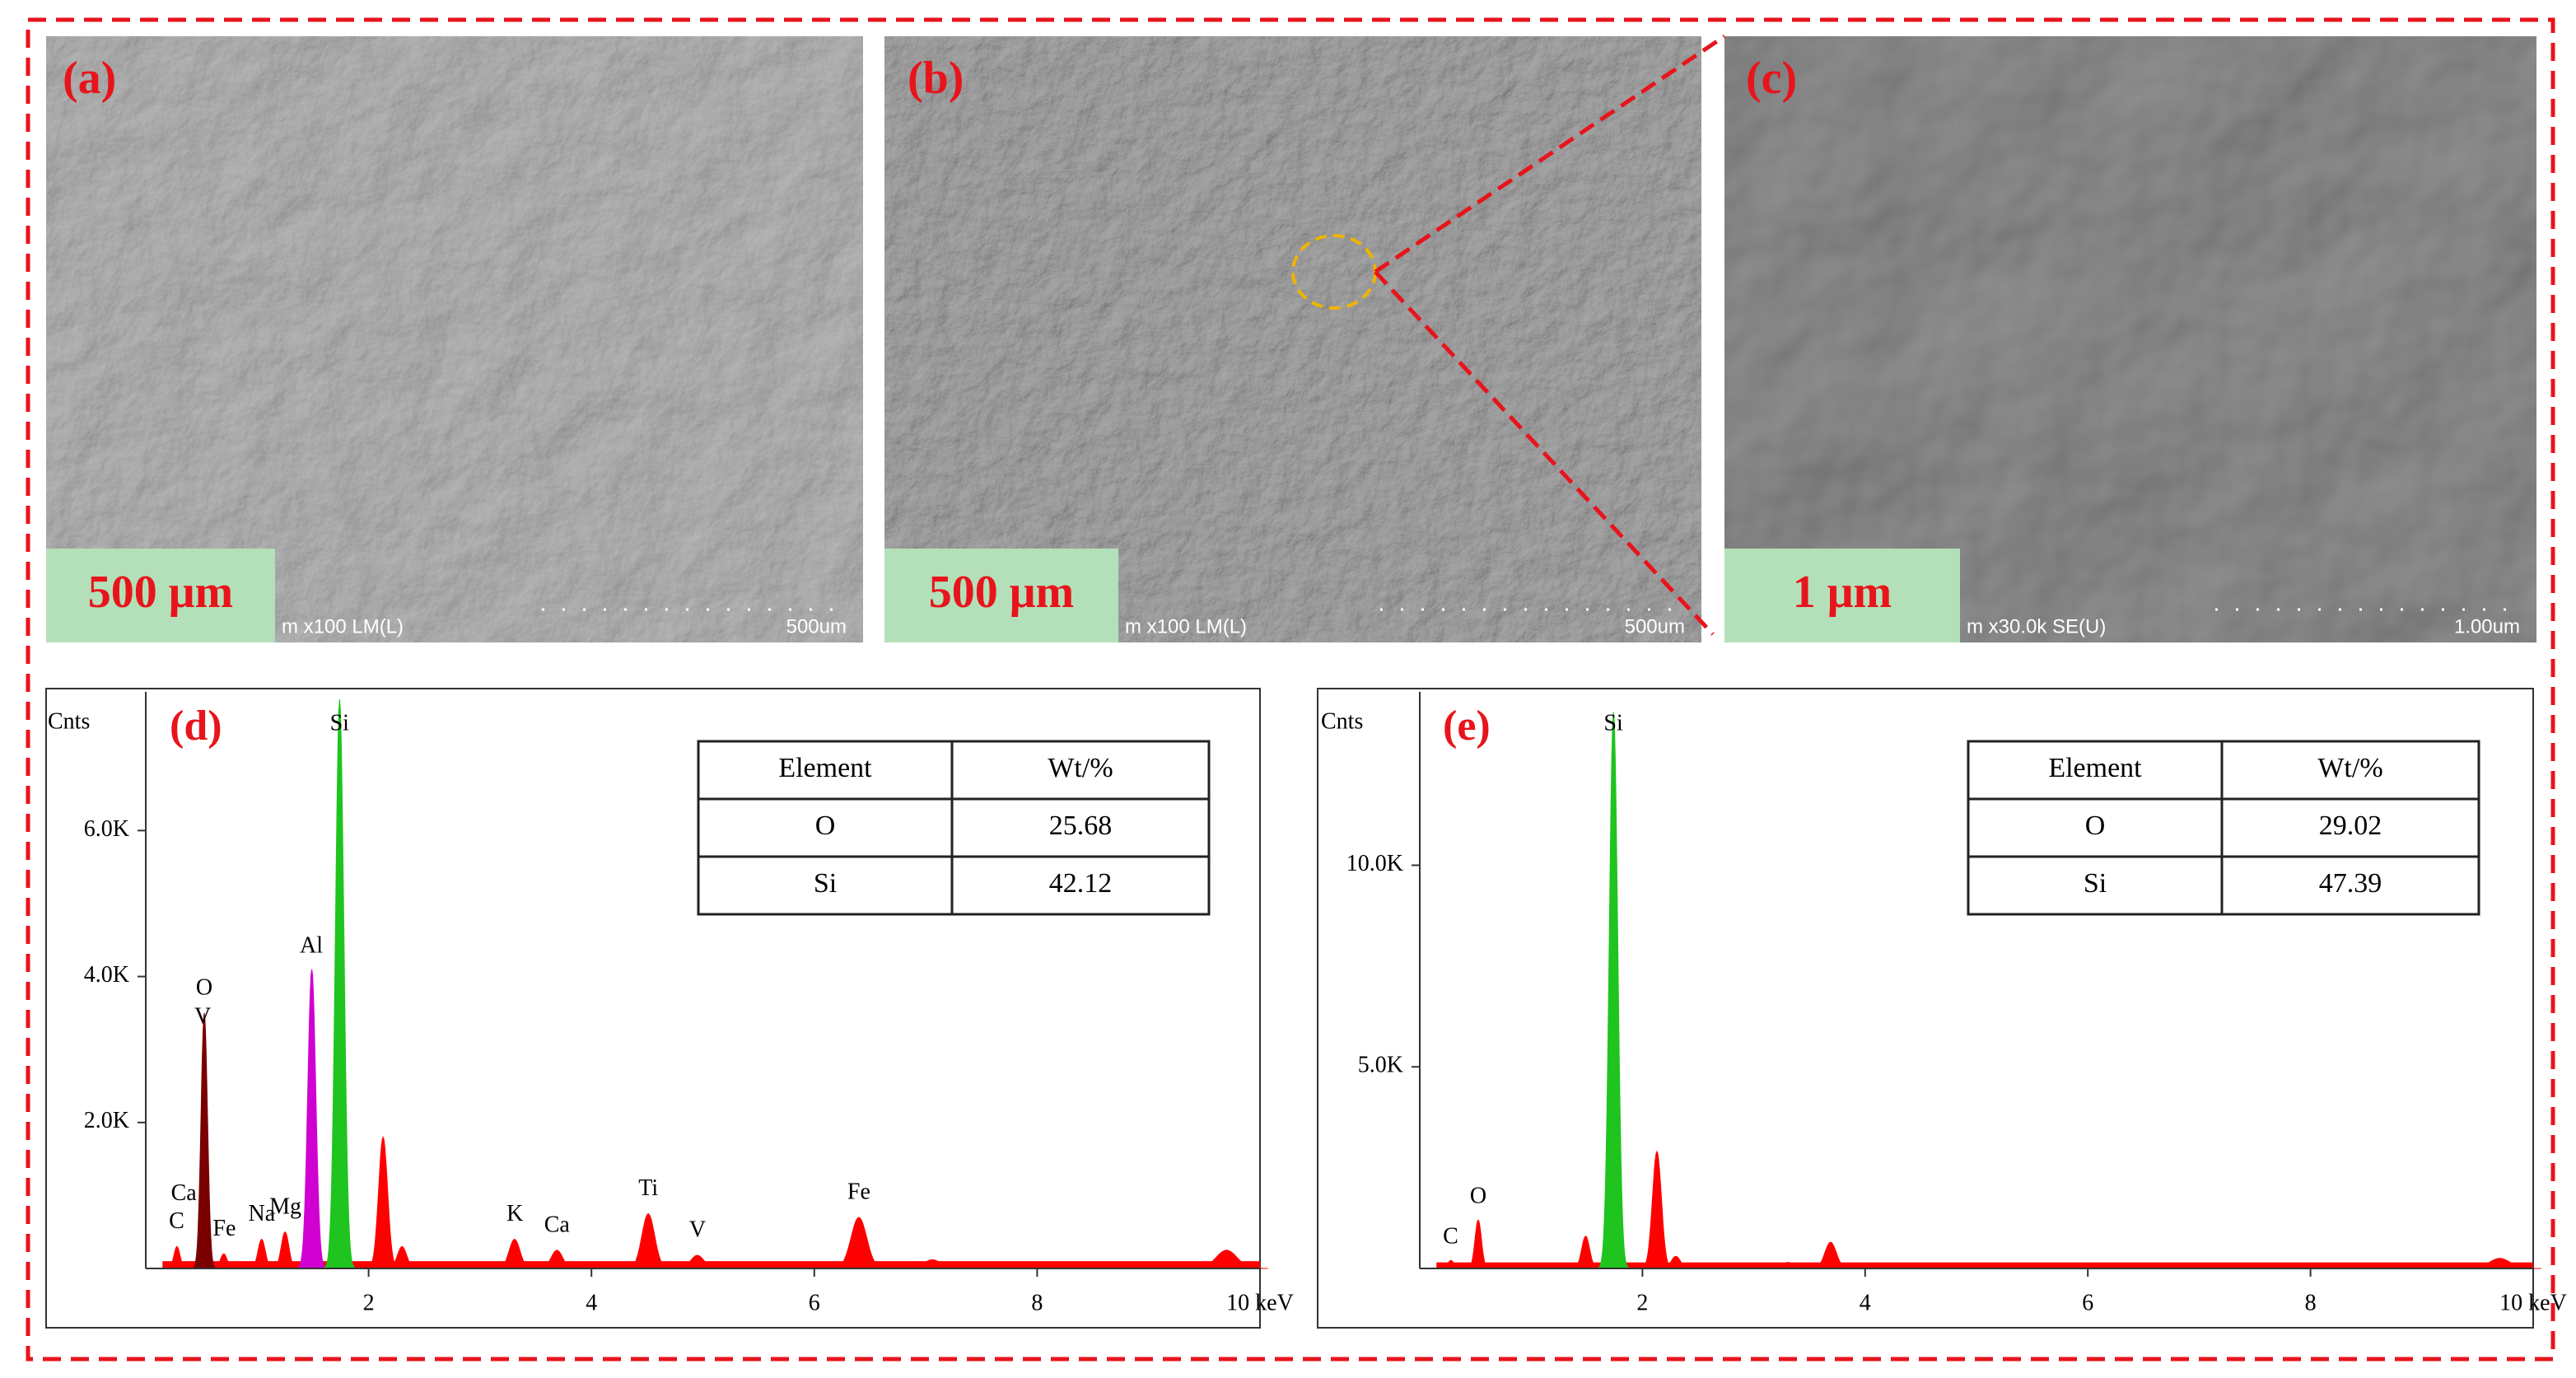  Describe the element at coordinates (106, 829) in the screenshot. I see `y-tick-label: 6.0K` at that location.